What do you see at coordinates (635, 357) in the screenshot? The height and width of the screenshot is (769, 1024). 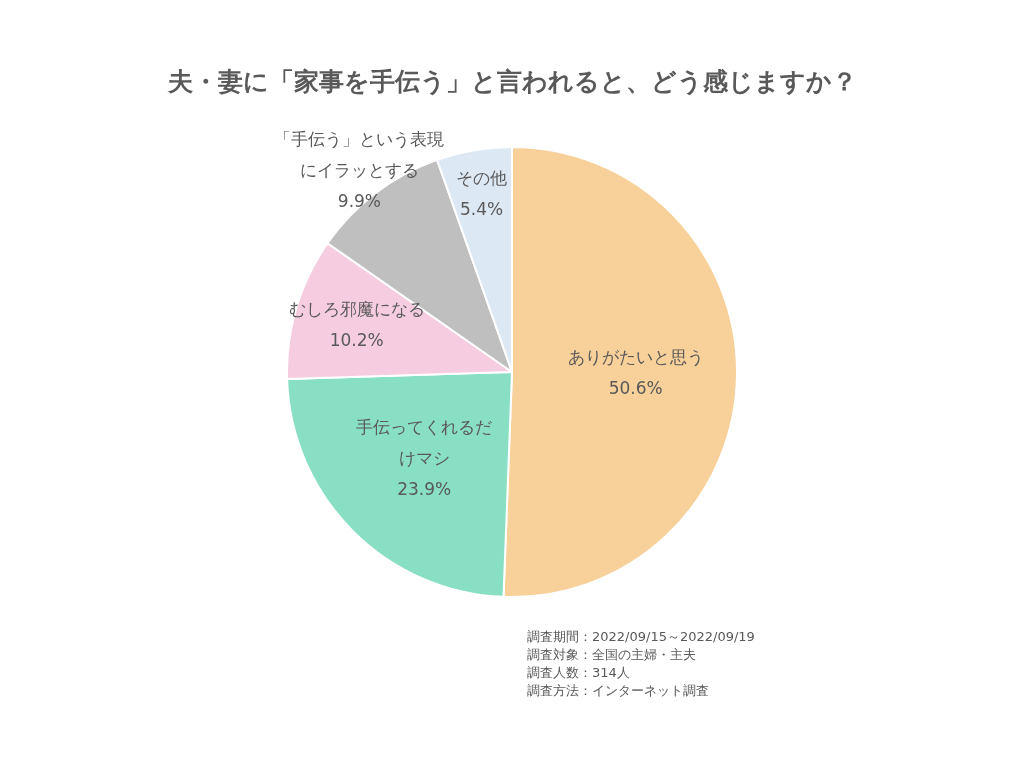 I see `slice-label: ありがたいと思う` at bounding box center [635, 357].